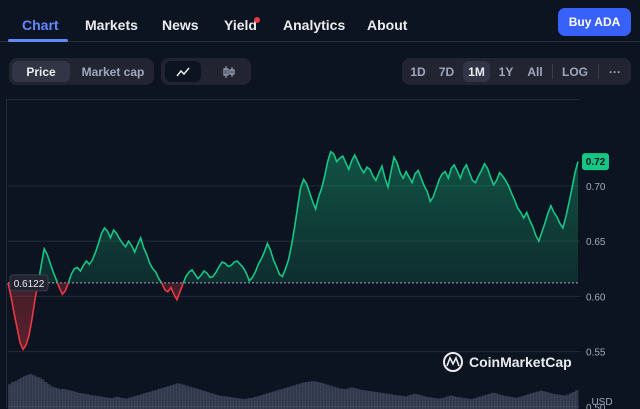 The width and height of the screenshot is (640, 409). I want to click on range-divider, so click(552, 71).